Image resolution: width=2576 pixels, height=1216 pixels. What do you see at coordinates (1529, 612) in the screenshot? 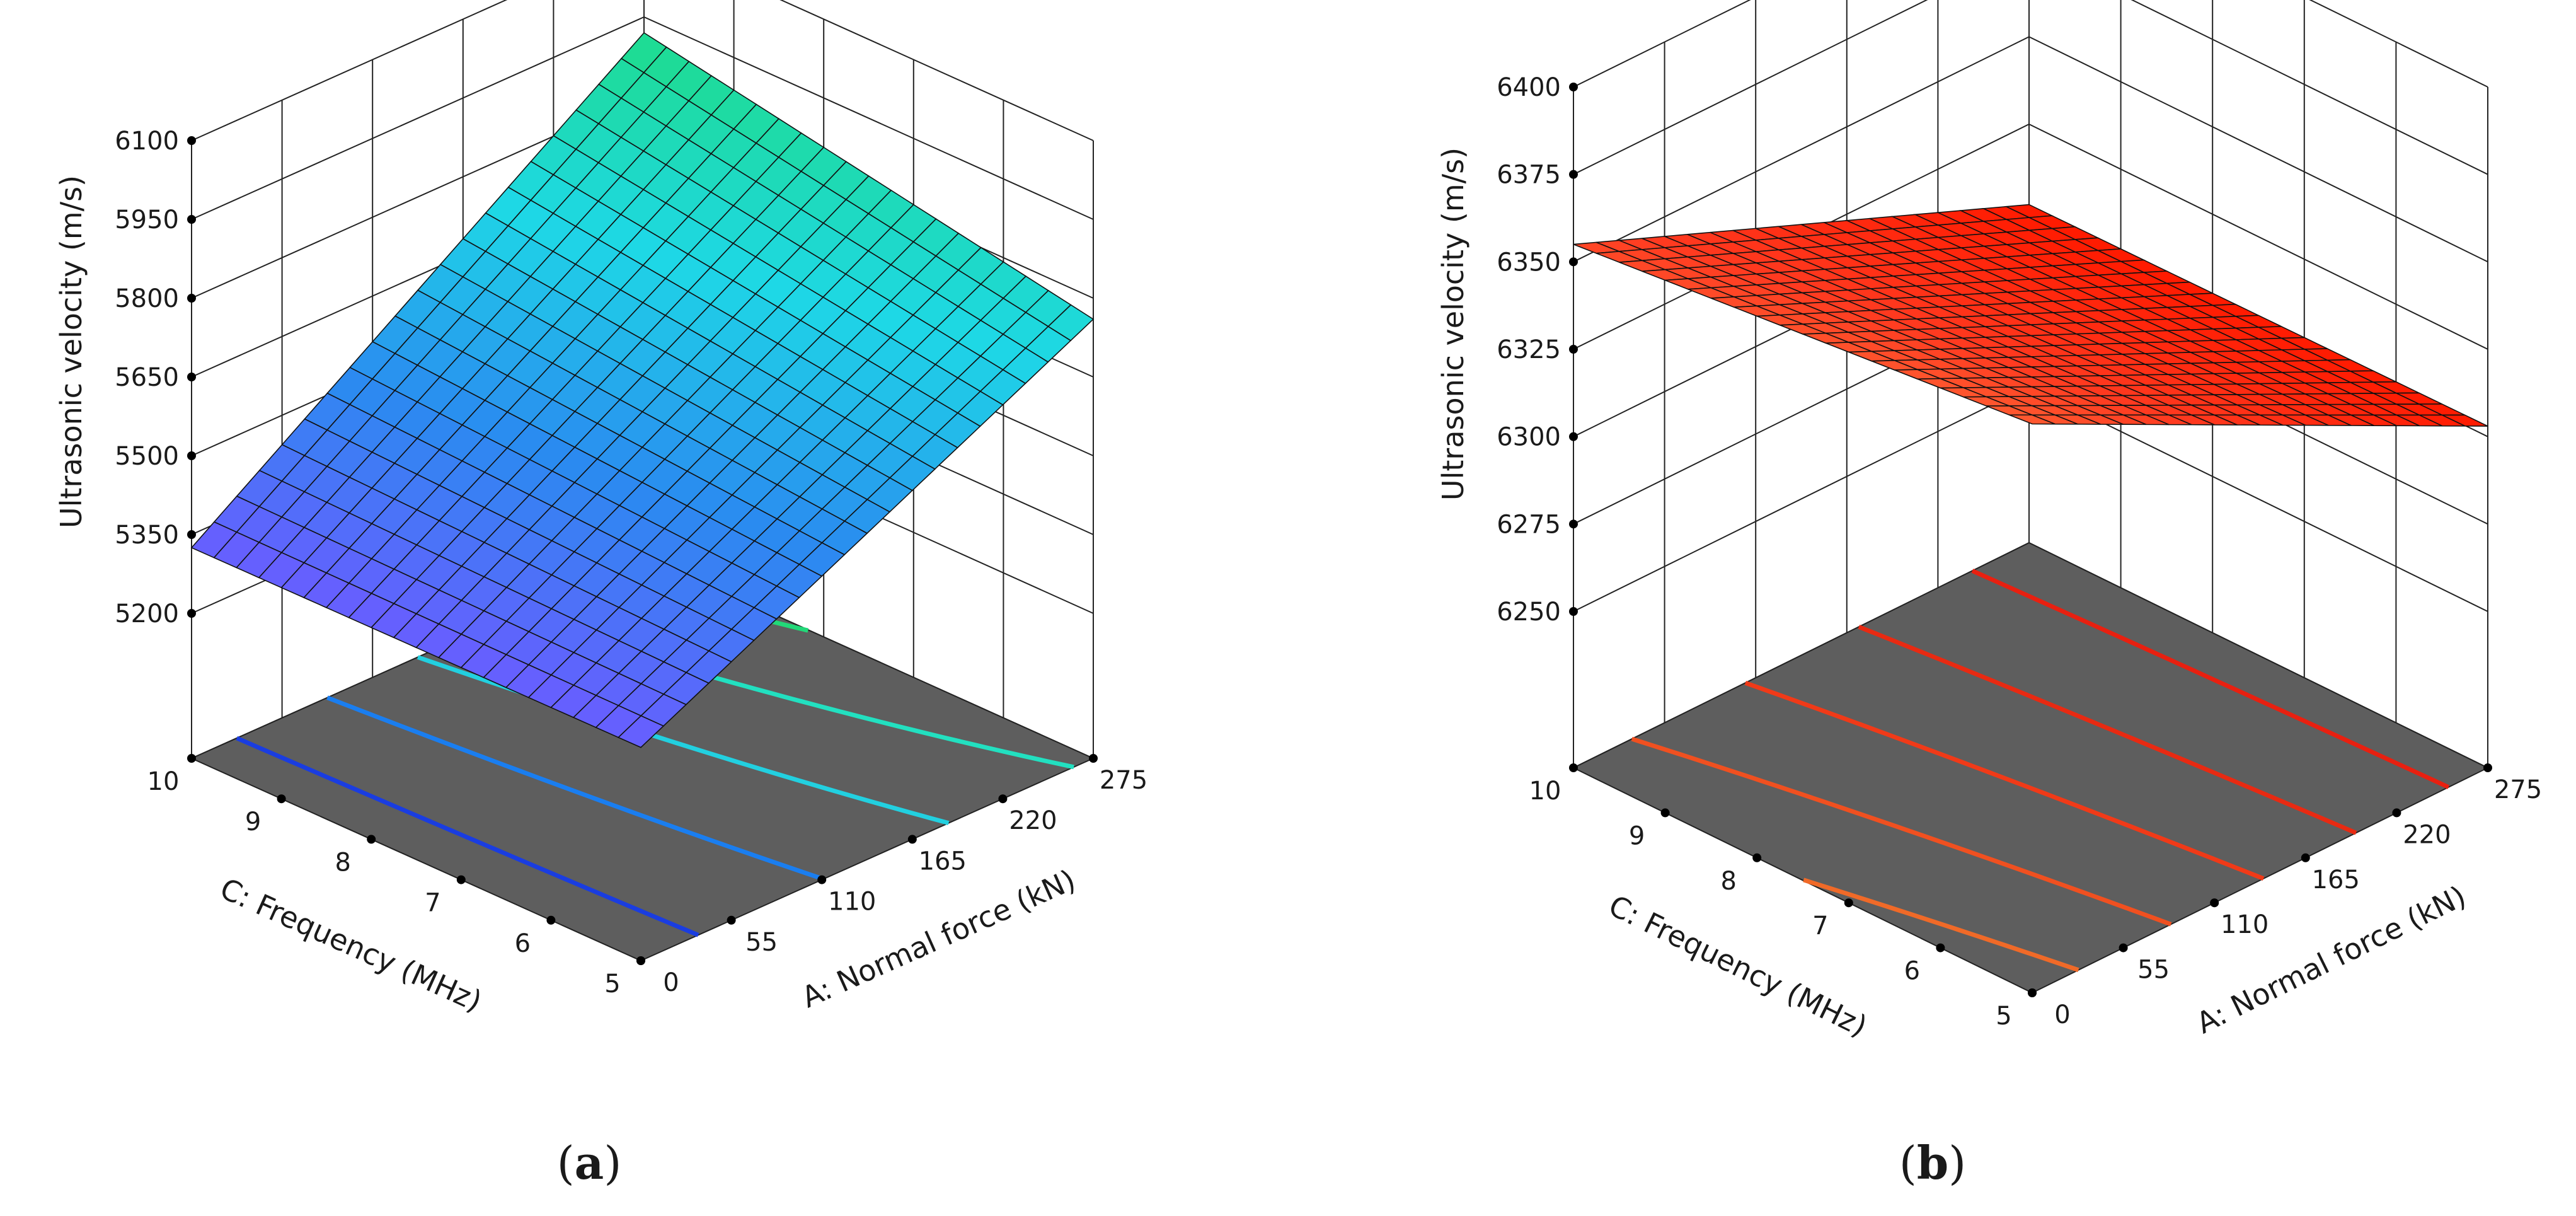
I see `z-tick-label: 6250` at bounding box center [1529, 612].